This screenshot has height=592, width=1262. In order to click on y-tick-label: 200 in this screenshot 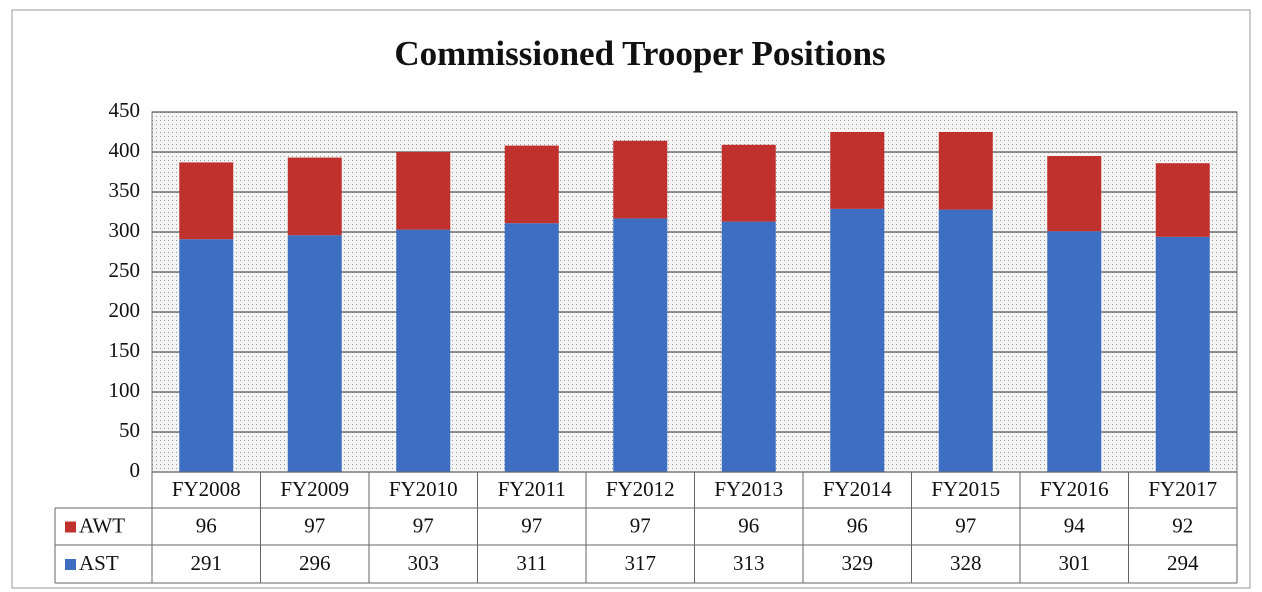, I will do `click(125, 310)`.